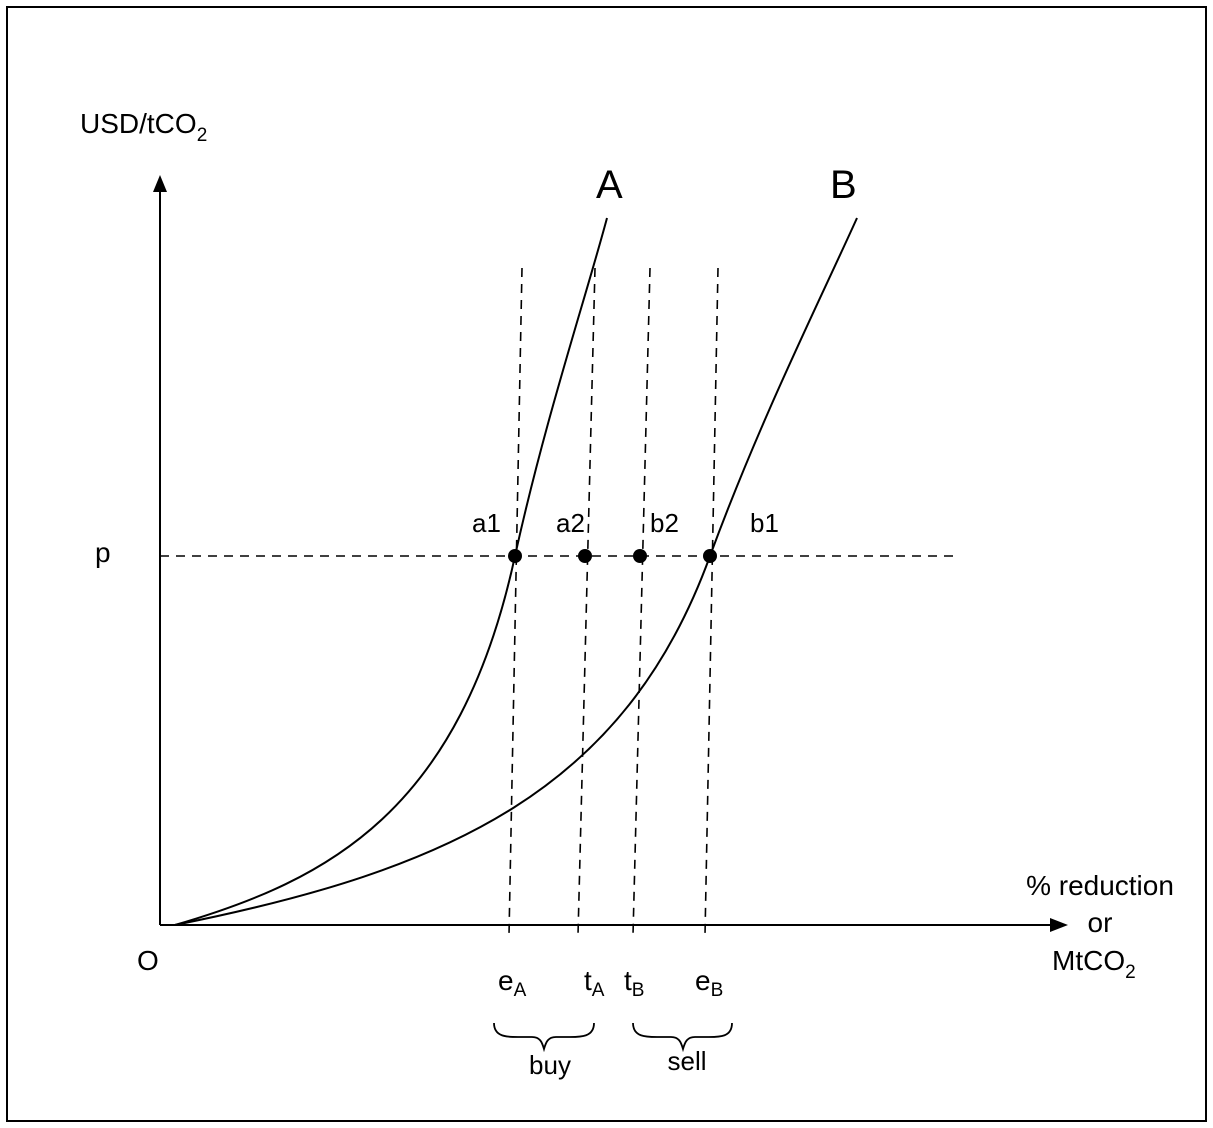 The width and height of the screenshot is (1213, 1128). I want to click on tick-label-eB: eB, so click(709, 983).